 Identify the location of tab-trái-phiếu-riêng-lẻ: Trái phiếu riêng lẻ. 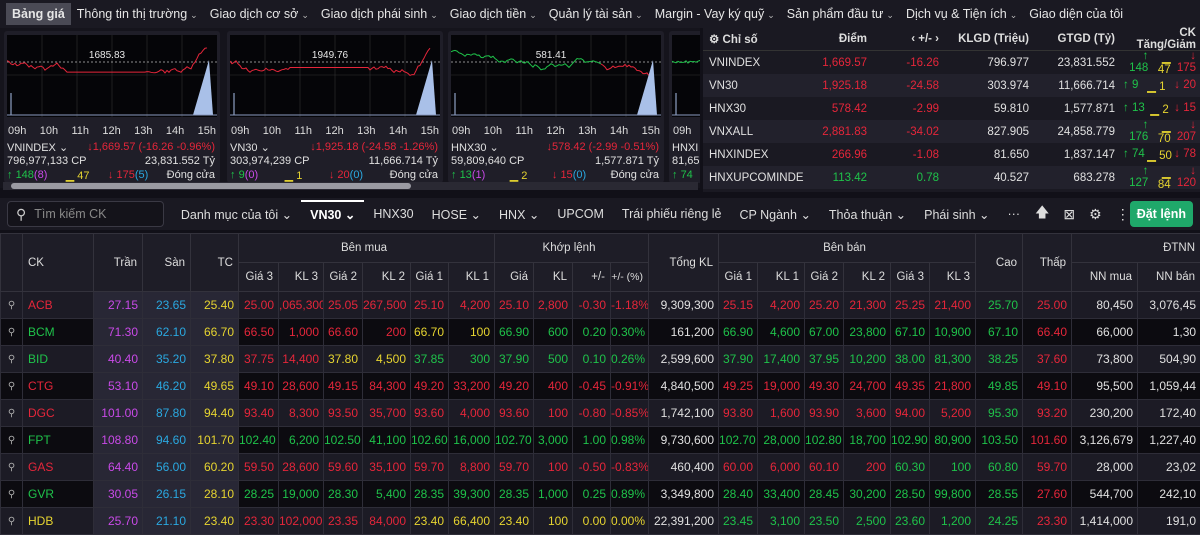
(672, 214).